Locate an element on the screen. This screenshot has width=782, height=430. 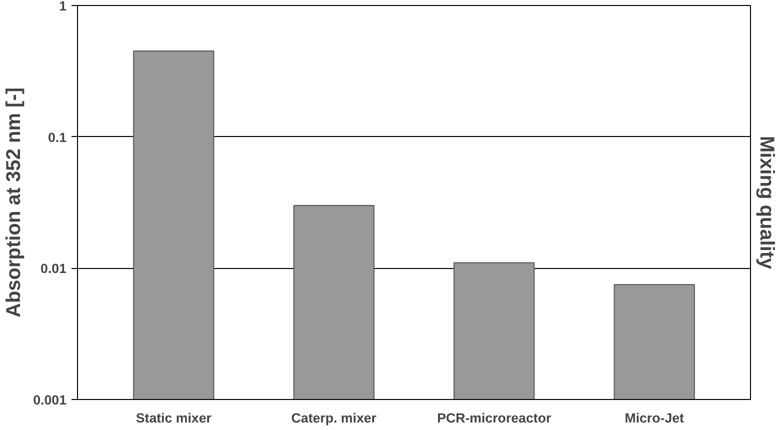
y-tick-label: 0.1 is located at coordinates (58, 137).